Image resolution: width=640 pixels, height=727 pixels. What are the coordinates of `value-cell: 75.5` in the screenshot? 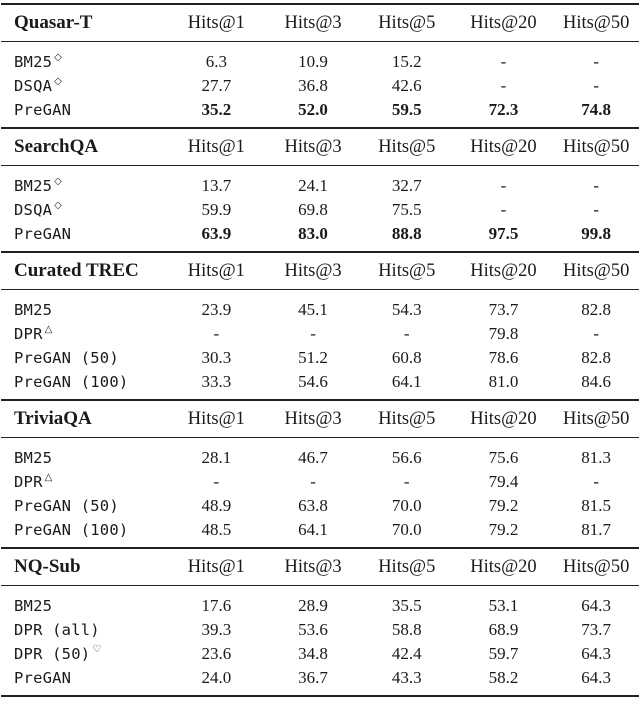 It's located at (406, 209).